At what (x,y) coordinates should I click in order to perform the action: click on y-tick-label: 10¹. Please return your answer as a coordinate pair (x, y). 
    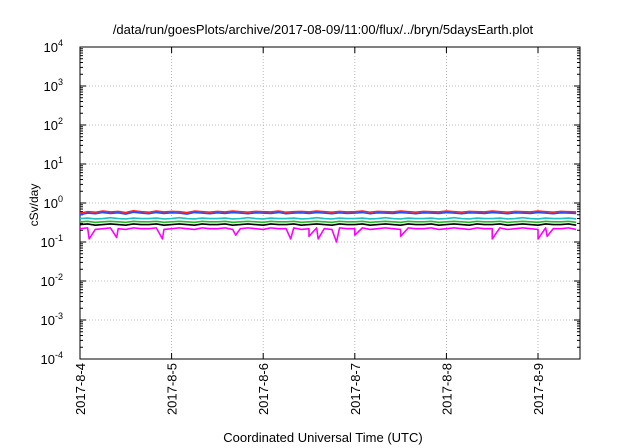
    Looking at the image, I should click on (53, 163).